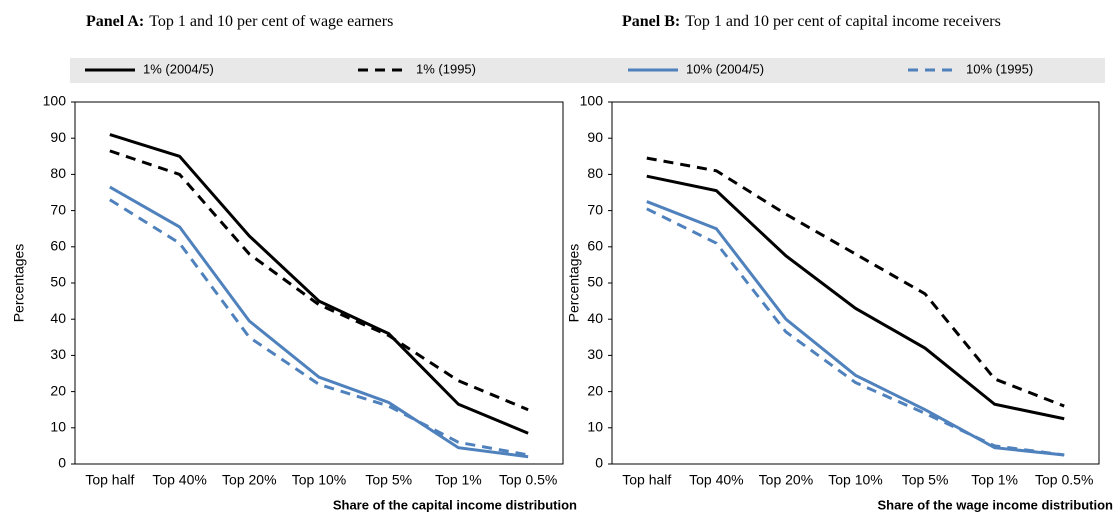 The width and height of the screenshot is (1117, 521). Describe the element at coordinates (115, 21) in the screenshot. I see `title-label: Panel A:` at that location.